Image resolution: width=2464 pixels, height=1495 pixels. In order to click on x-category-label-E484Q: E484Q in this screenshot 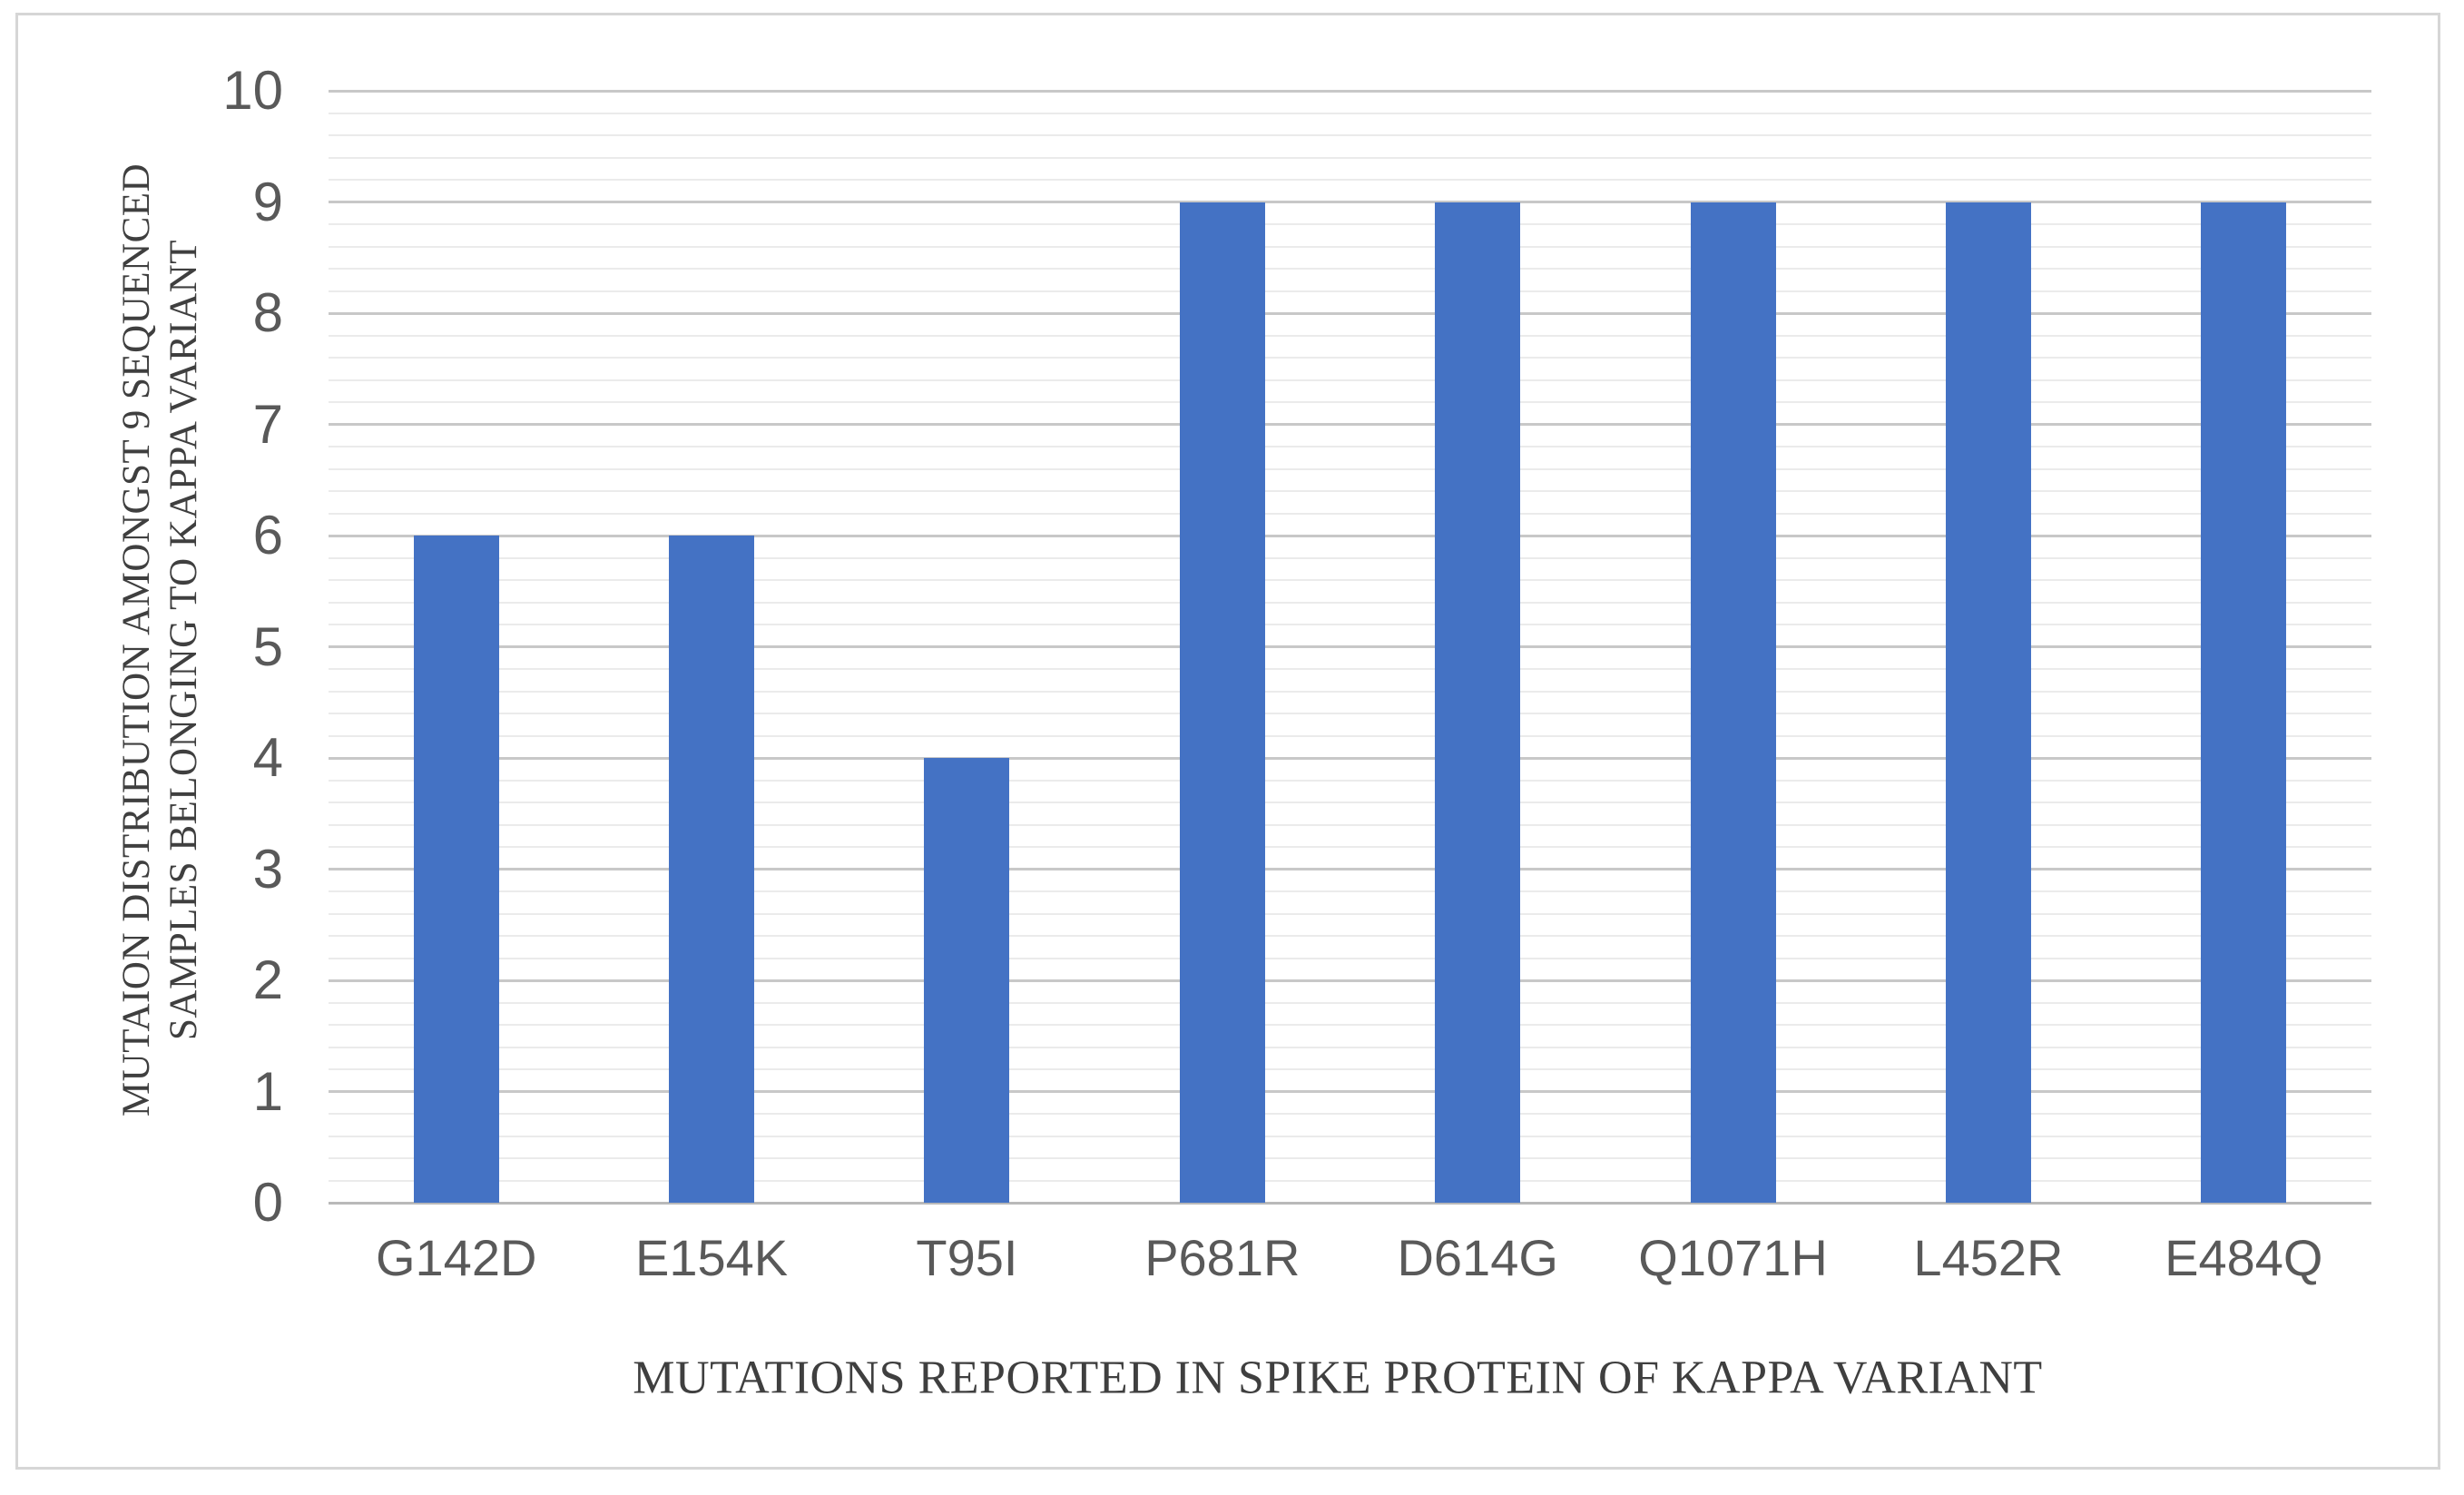, I will do `click(2244, 1257)`.